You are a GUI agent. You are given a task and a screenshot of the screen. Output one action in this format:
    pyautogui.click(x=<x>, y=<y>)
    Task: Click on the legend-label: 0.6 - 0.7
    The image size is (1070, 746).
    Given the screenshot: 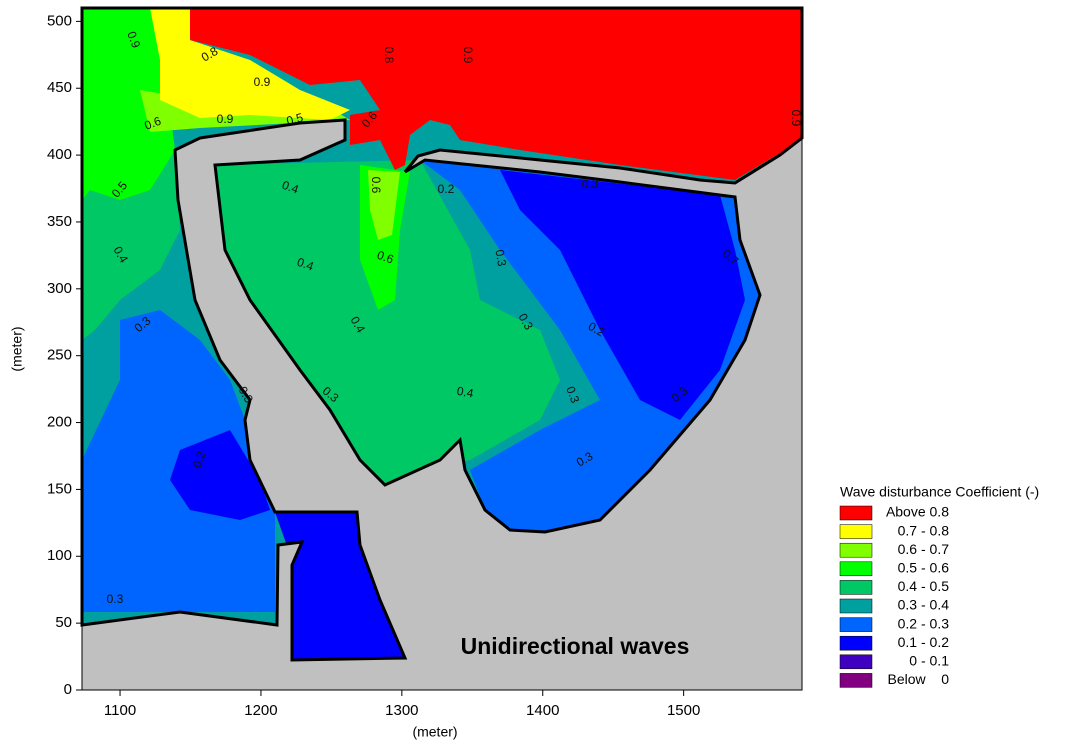 What is the action you would take?
    pyautogui.click(x=924, y=549)
    